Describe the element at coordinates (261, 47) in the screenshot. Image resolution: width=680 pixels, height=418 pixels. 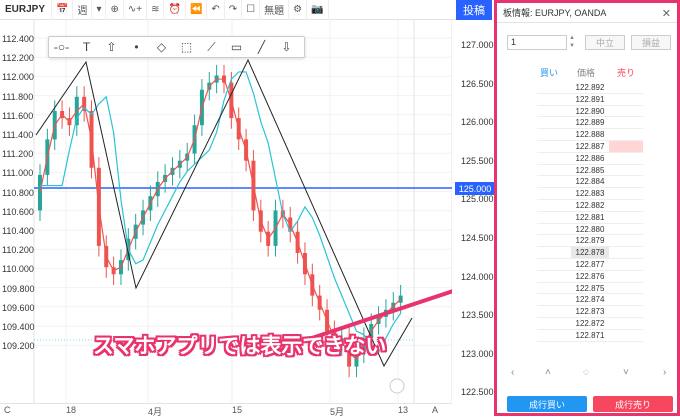
I see `drawing-tool-8: ╱` at that location.